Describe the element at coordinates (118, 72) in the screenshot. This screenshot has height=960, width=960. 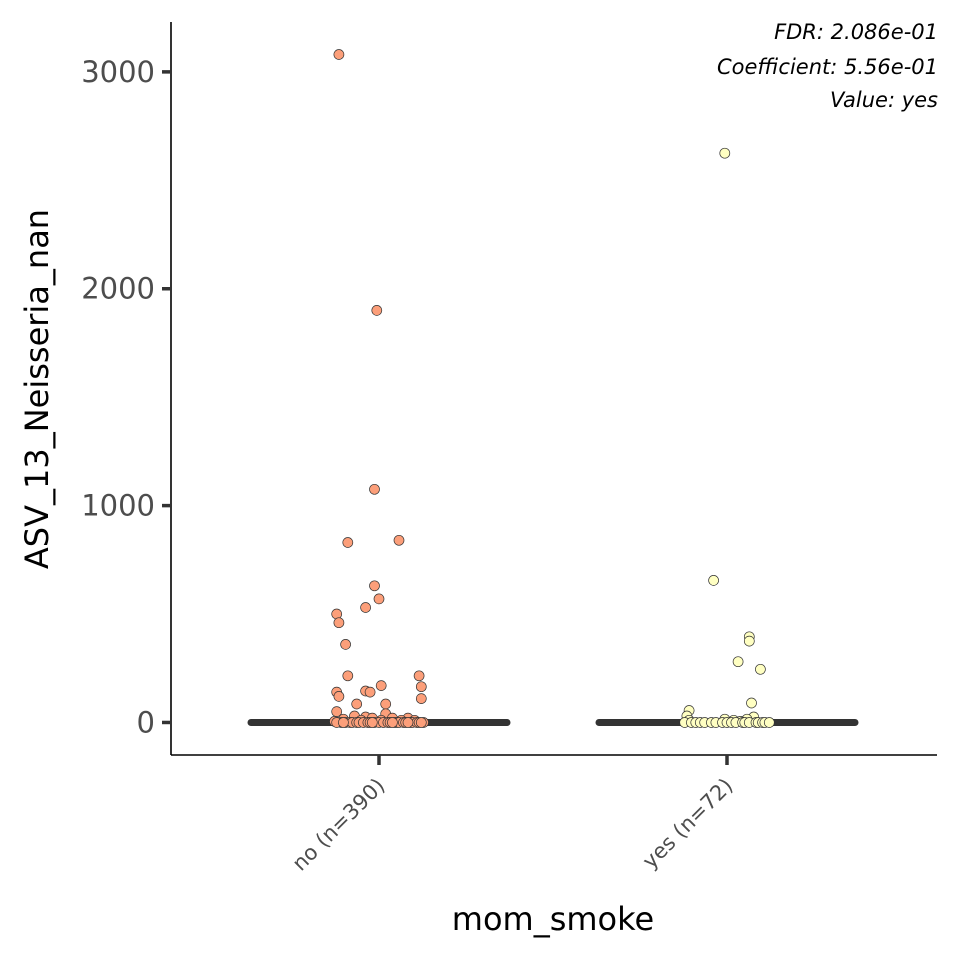
I see `y-tick-label: 3000` at that location.